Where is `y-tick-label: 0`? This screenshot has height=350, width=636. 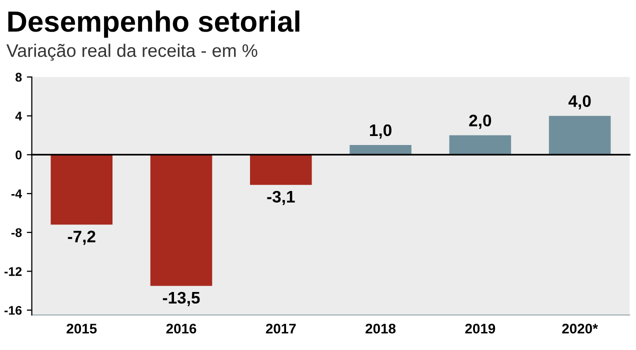
y-tick-label: 0 is located at coordinates (19, 155).